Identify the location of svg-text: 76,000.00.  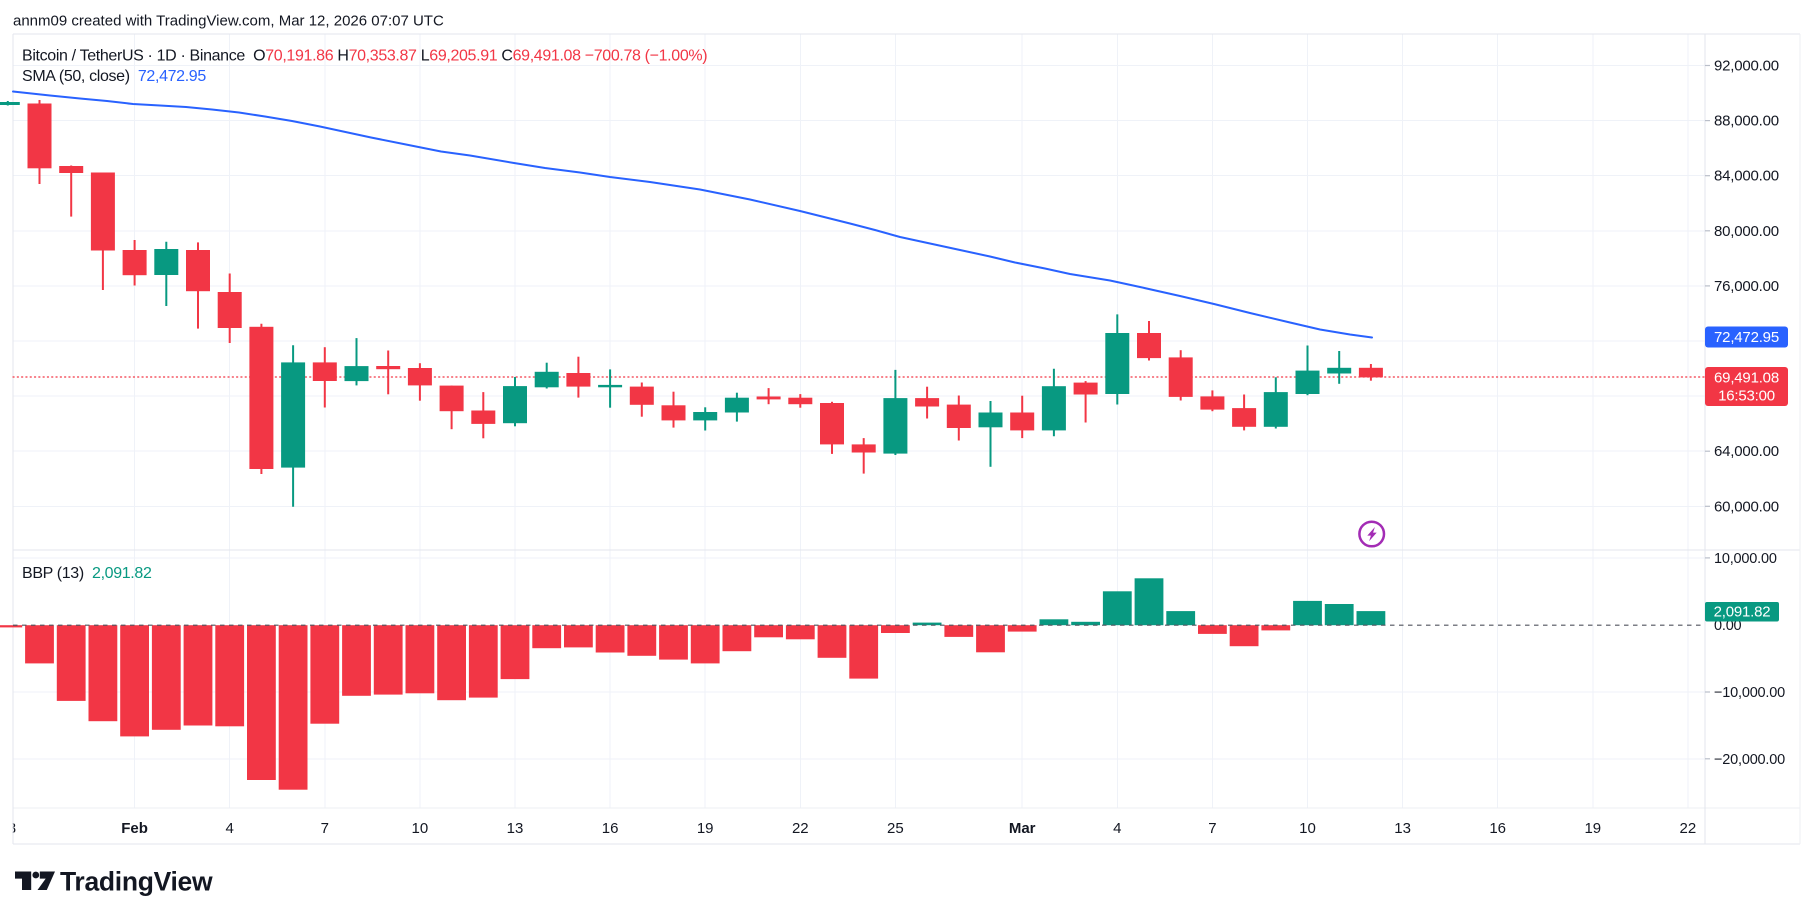
(1746, 286).